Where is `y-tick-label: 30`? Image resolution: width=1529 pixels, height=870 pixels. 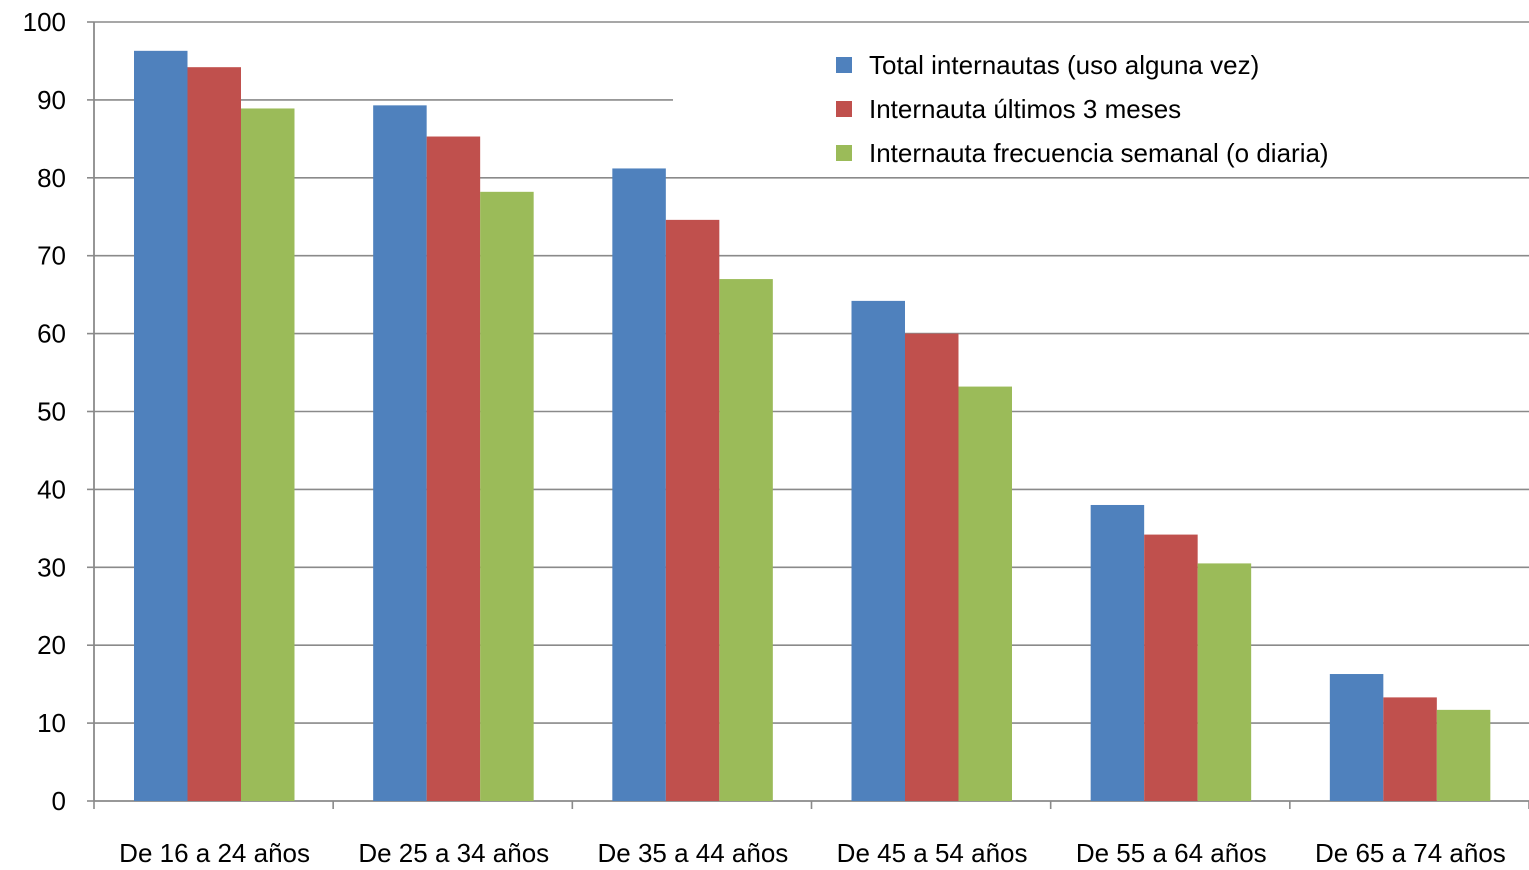
y-tick-label: 30 is located at coordinates (51, 567).